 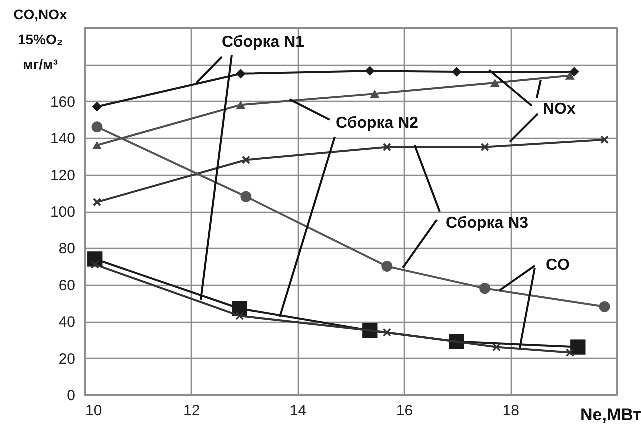 What do you see at coordinates (263, 42) in the screenshot?
I see `annotation: Сборка N1` at bounding box center [263, 42].